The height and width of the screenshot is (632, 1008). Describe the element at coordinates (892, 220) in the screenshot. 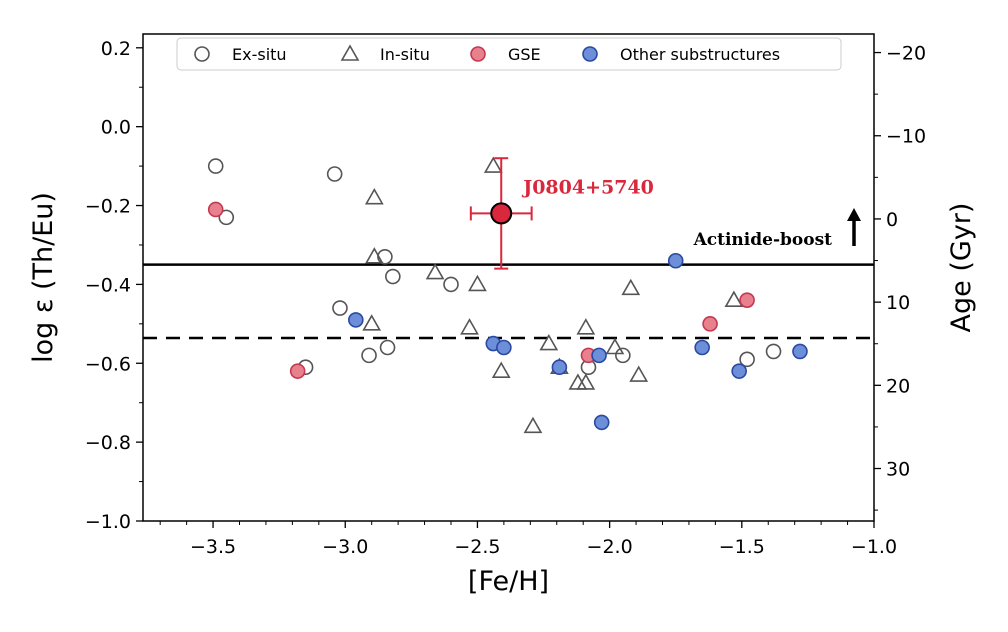

I see `y2-tick-label: 0` at that location.